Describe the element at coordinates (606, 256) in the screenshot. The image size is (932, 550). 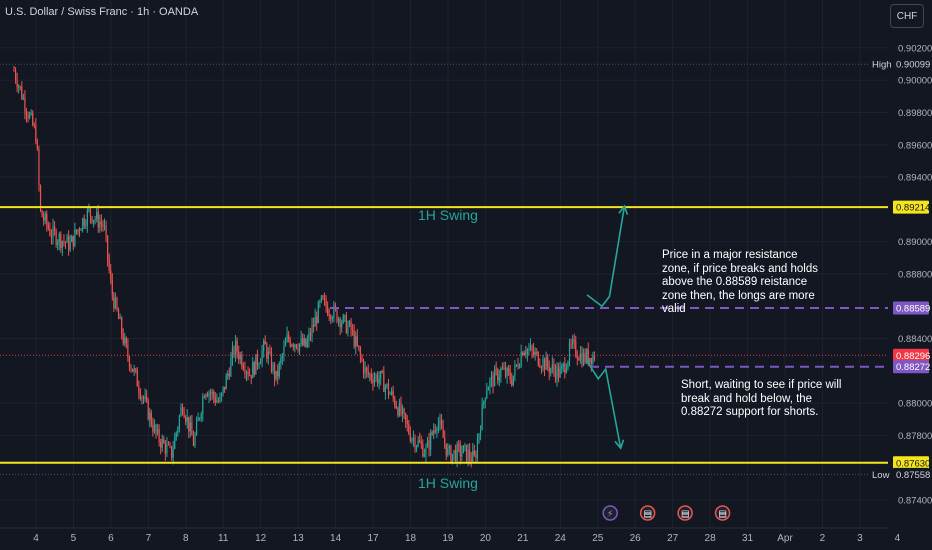
I see `long-projection-arrow` at that location.